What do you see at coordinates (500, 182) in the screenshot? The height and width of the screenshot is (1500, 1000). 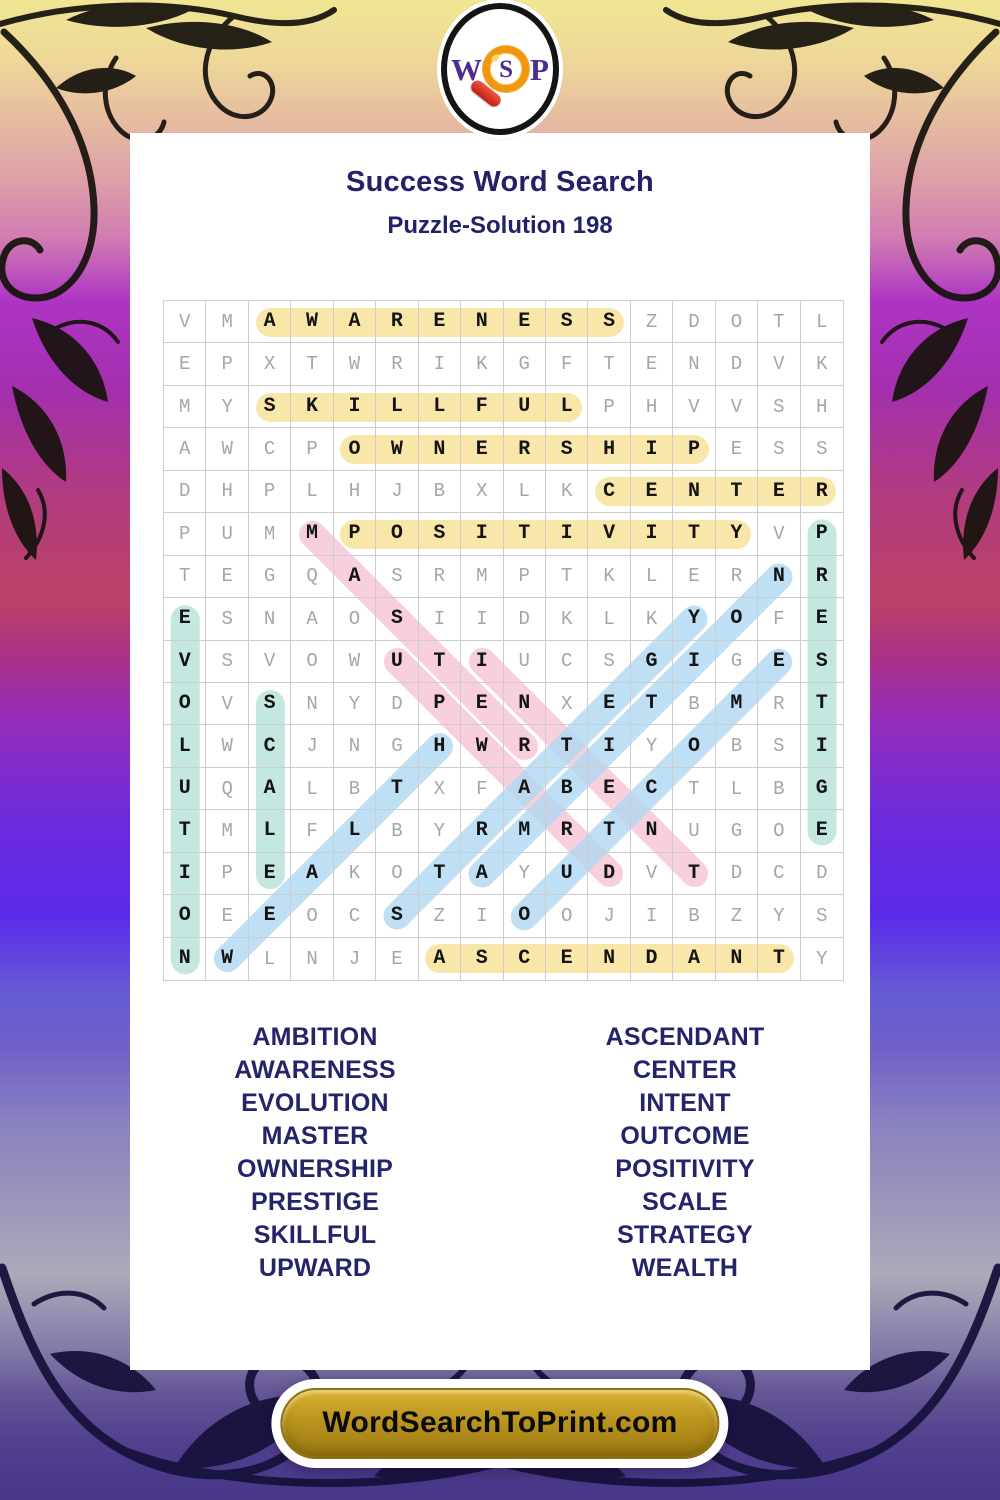 I see `page-title: Success Word Search` at bounding box center [500, 182].